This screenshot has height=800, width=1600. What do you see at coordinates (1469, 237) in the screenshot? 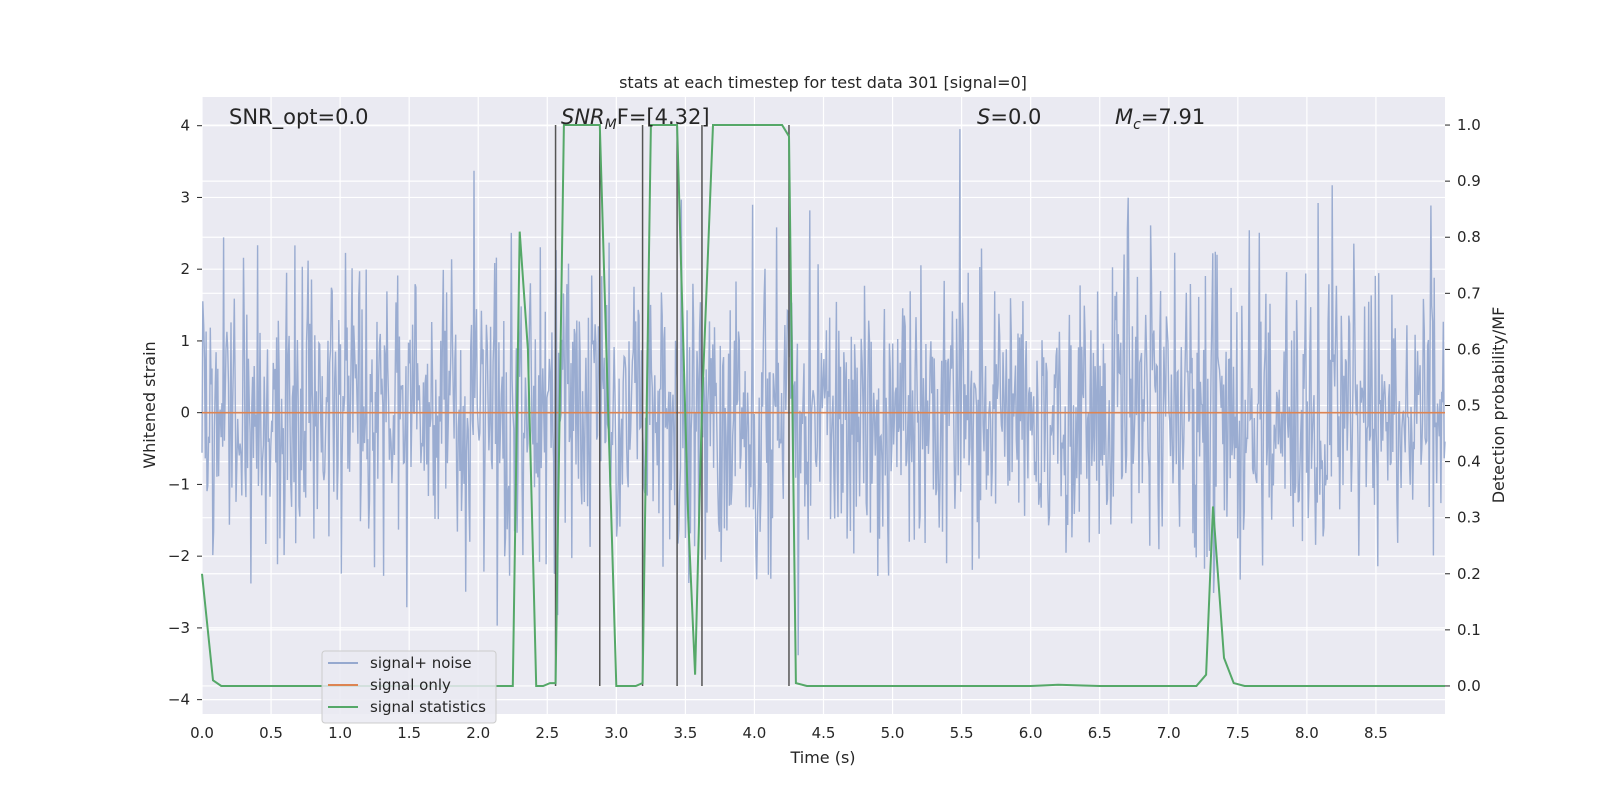
I see `y2-tick-label: 0.8` at bounding box center [1469, 237].